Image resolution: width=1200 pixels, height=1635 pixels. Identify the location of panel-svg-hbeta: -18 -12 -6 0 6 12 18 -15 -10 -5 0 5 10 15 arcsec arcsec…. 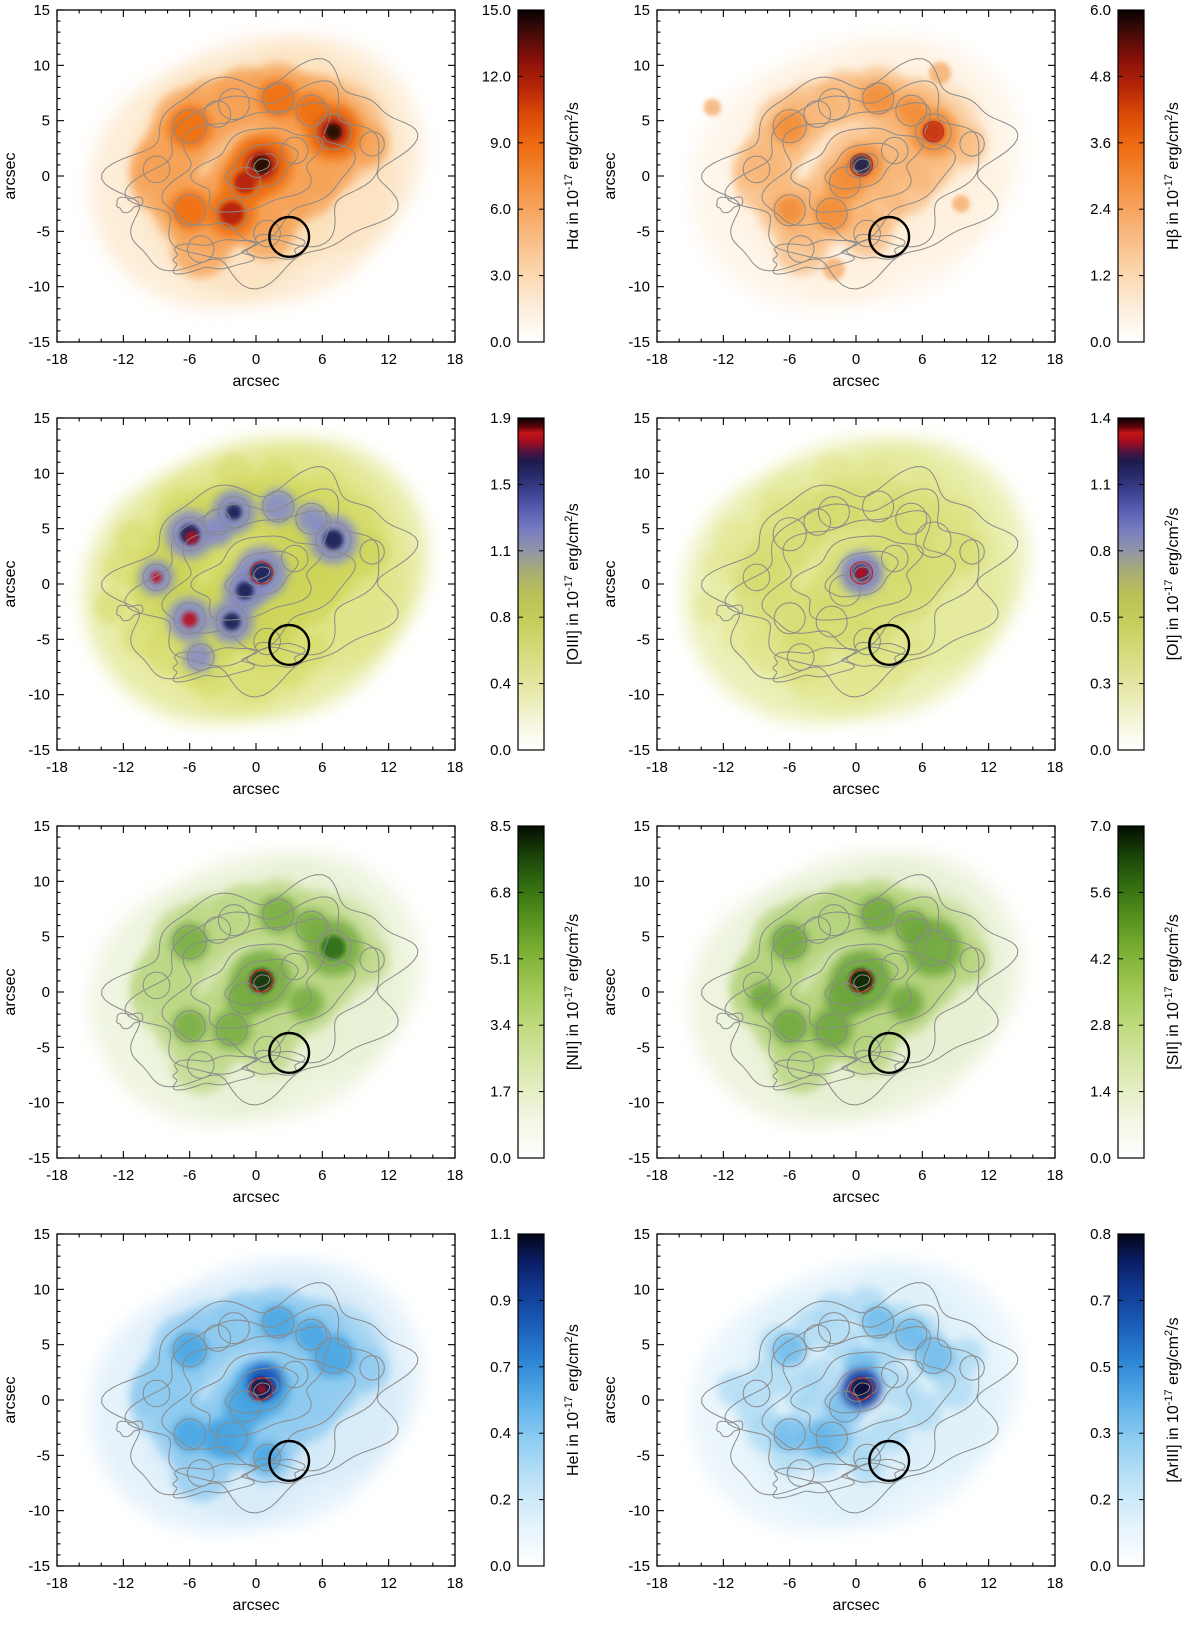
(892, 196).